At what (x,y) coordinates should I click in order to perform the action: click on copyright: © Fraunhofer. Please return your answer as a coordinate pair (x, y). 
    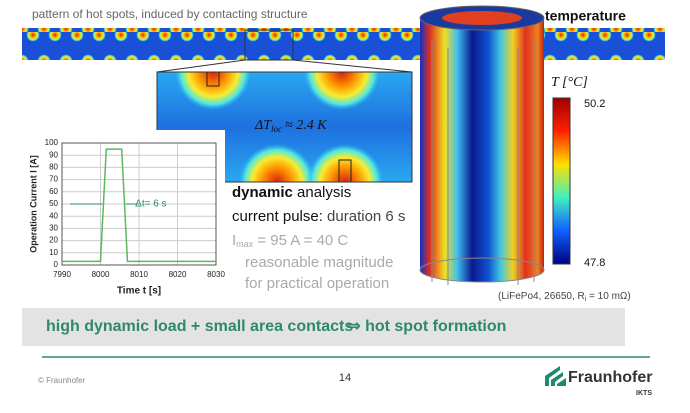
    Looking at the image, I should click on (62, 380).